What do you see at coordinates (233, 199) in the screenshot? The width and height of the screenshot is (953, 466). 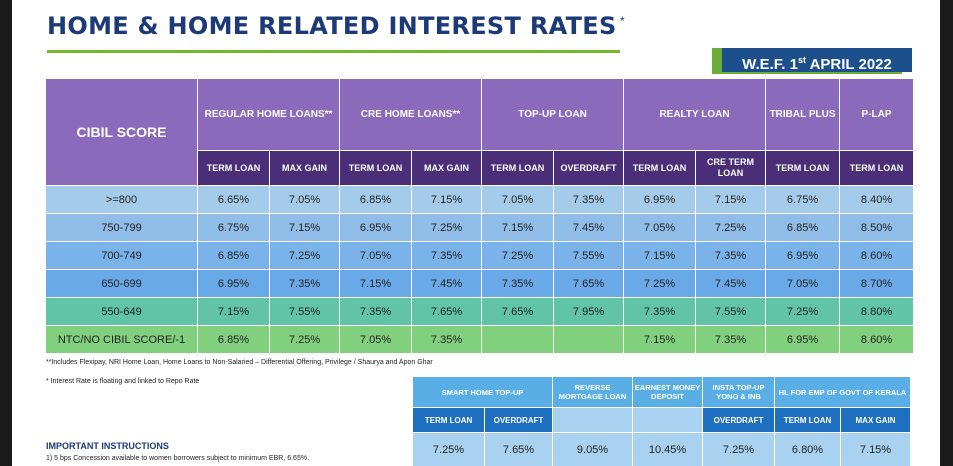 I see `rate-cell: 6.65%` at bounding box center [233, 199].